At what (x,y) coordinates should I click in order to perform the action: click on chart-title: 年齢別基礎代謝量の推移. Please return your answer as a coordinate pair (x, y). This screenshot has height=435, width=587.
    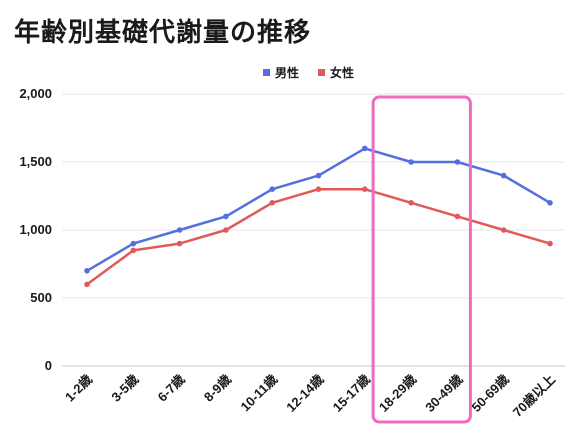
    Looking at the image, I should click on (163, 33).